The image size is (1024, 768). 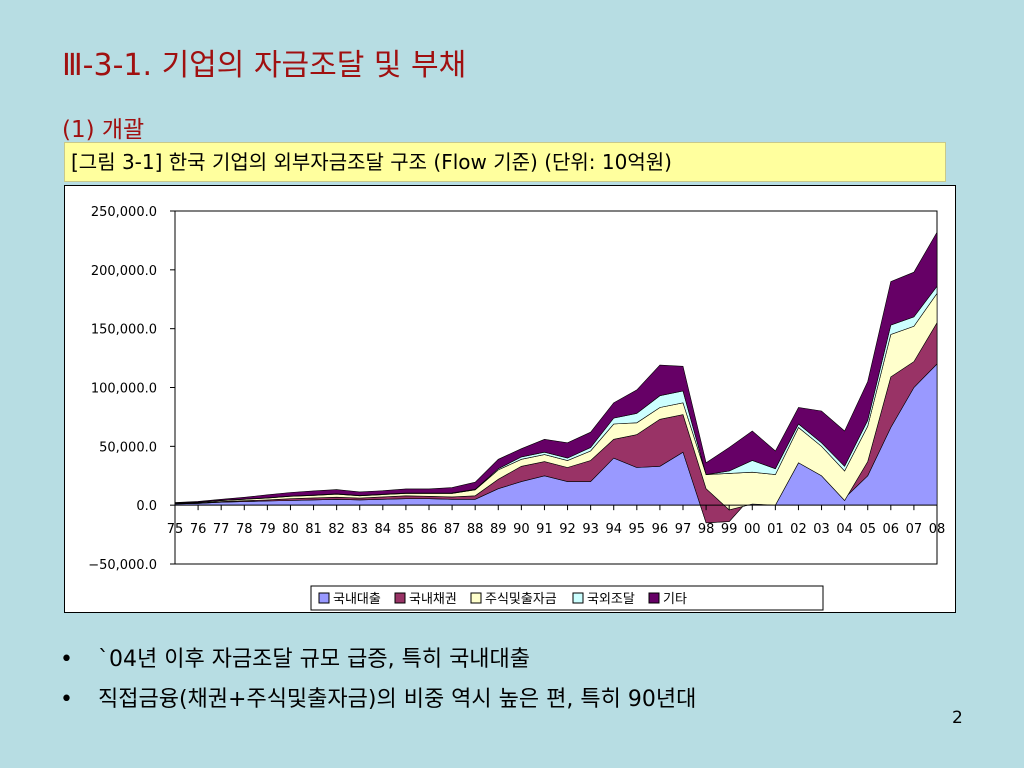 What do you see at coordinates (357, 599) in the screenshot?
I see `legend-label: 국내대출` at bounding box center [357, 599].